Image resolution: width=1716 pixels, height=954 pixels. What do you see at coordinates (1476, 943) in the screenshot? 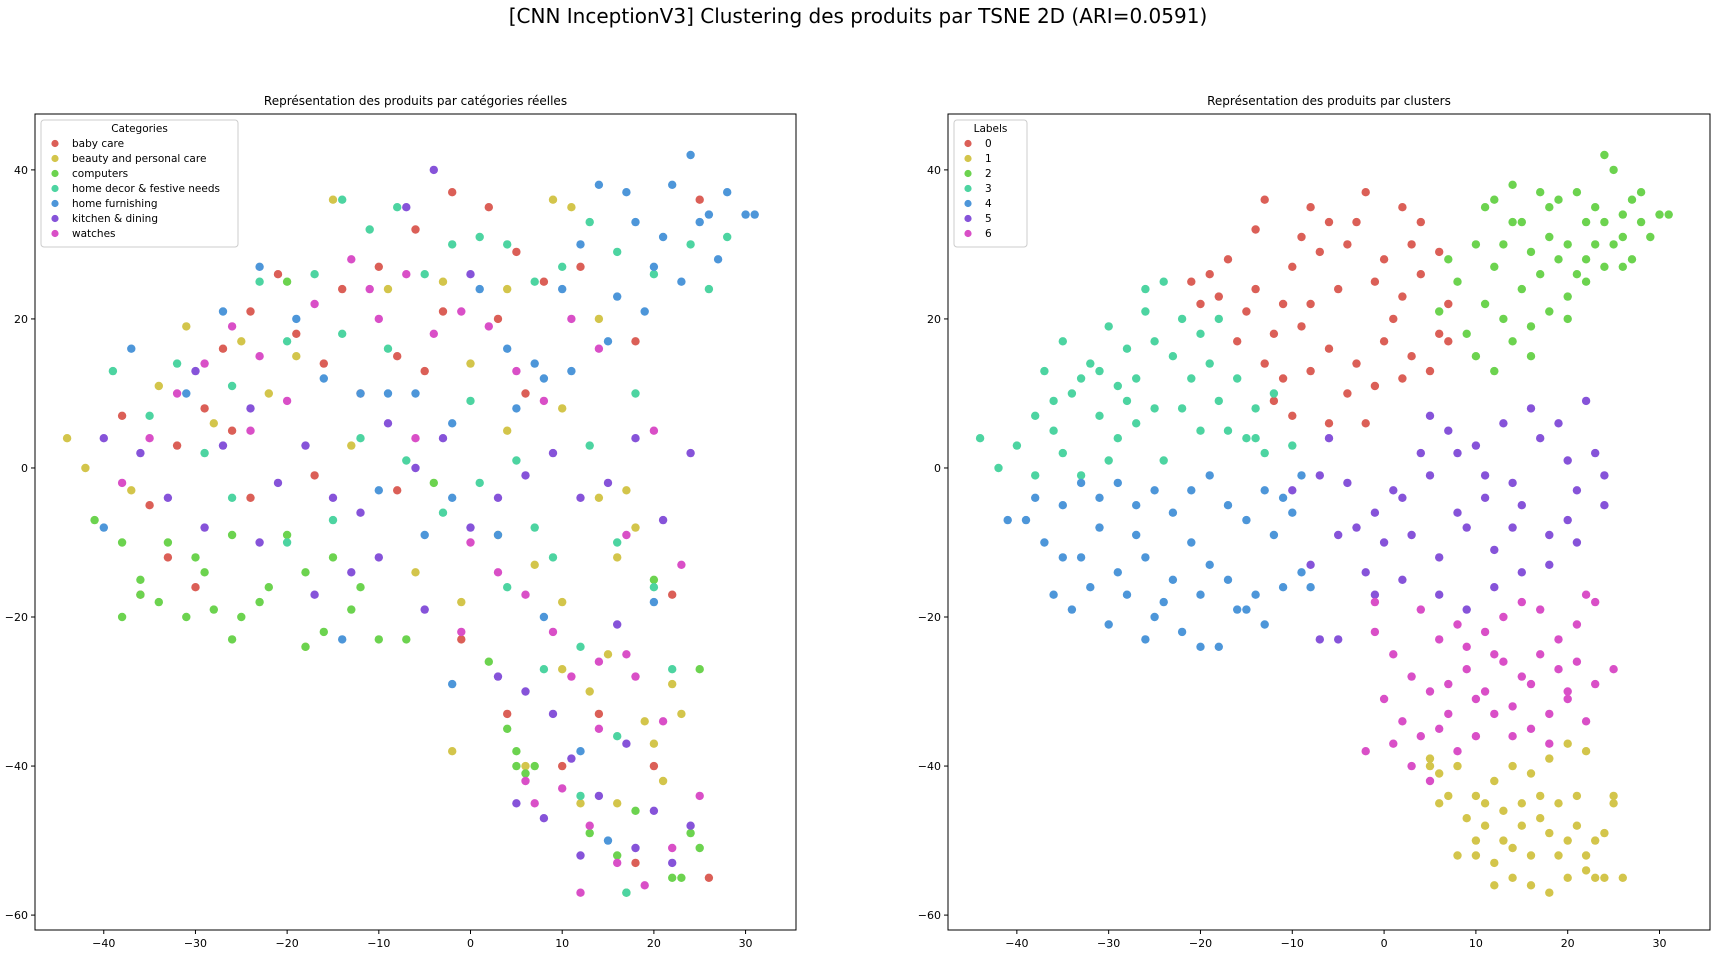
I see `x-tick-label: 10` at bounding box center [1476, 943].